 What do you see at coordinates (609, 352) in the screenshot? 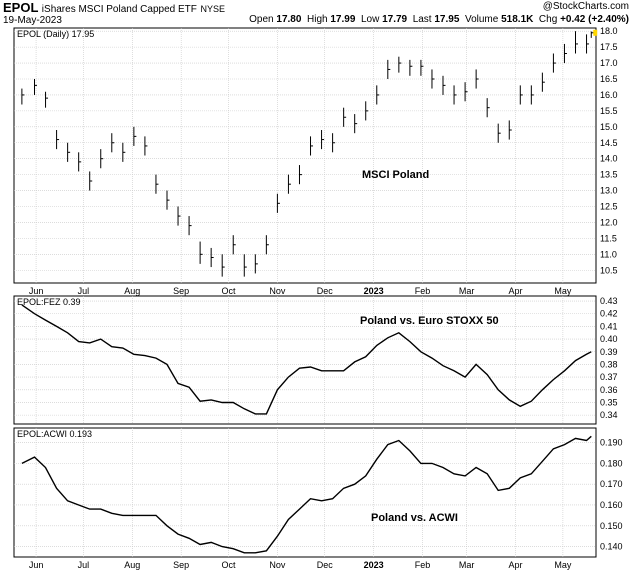
I see `y-tick-label: 0.39` at bounding box center [609, 352].